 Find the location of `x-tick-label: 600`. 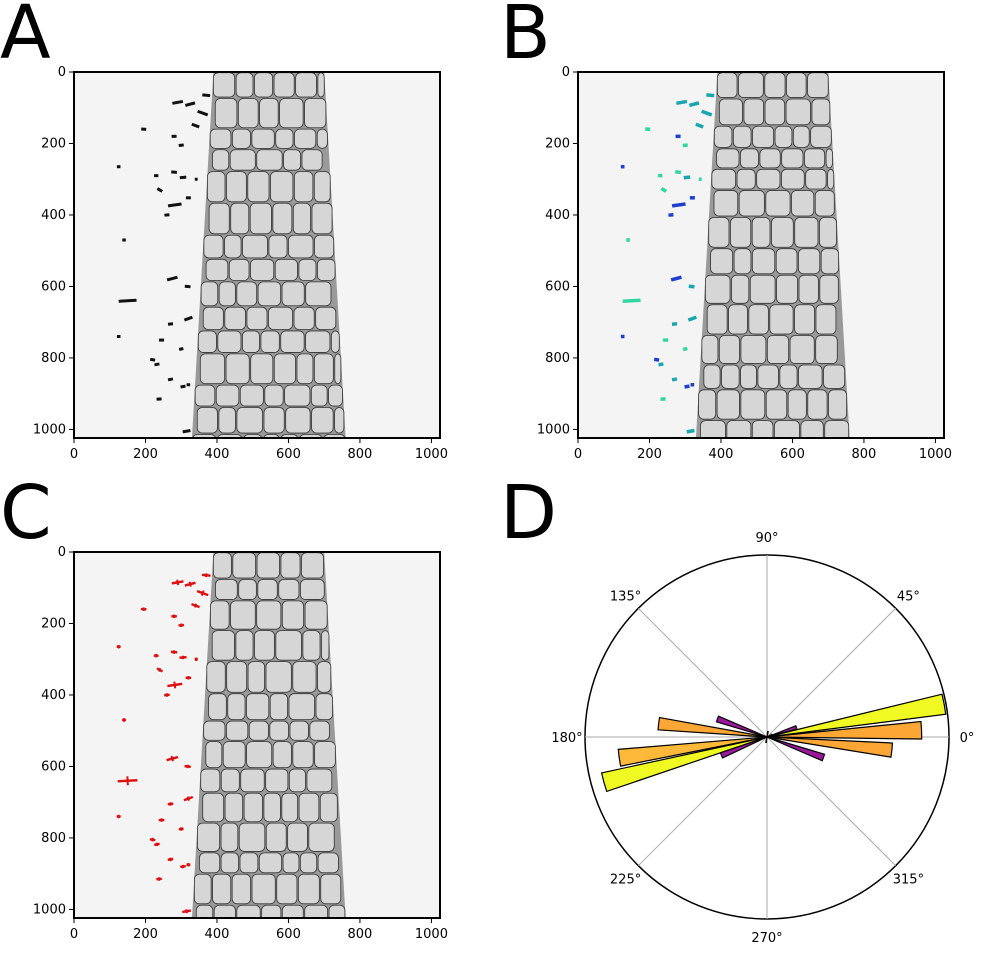

x-tick-label: 600 is located at coordinates (288, 454).